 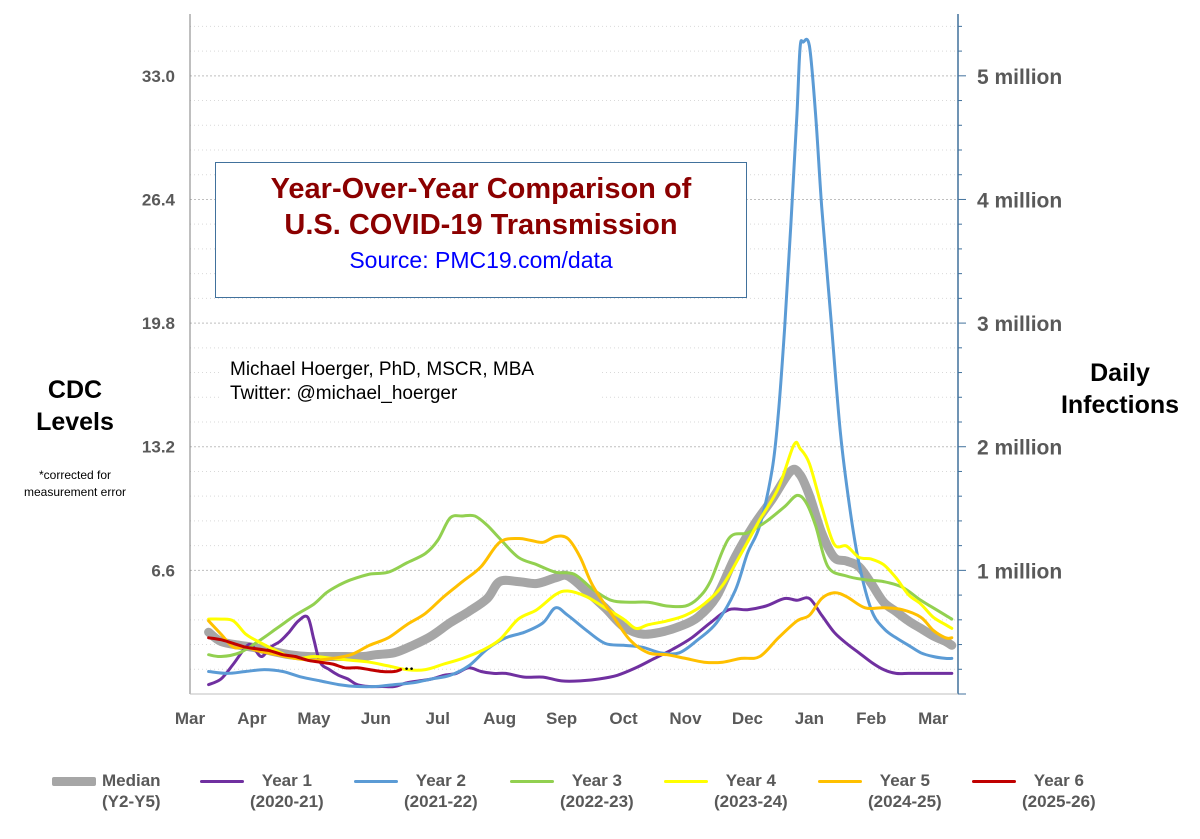 What do you see at coordinates (75, 390) in the screenshot?
I see `left-axis-title-line-1: CDC` at bounding box center [75, 390].